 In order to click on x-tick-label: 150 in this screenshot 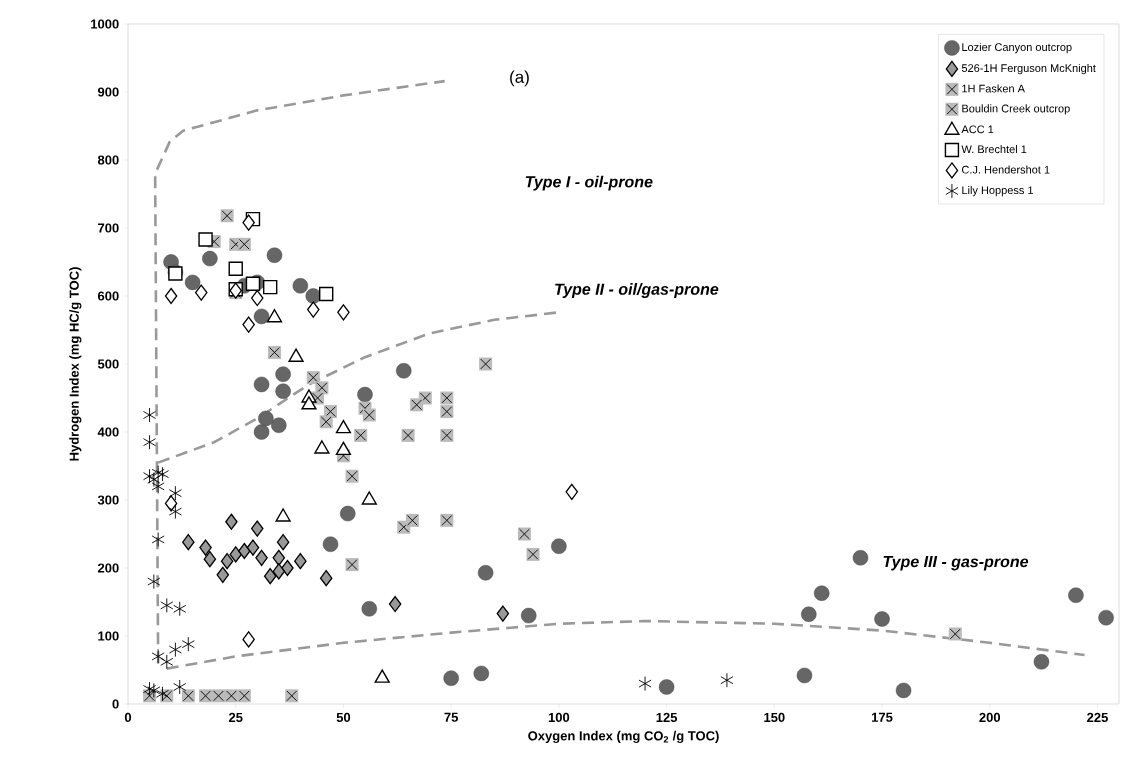, I will do `click(774, 717)`.